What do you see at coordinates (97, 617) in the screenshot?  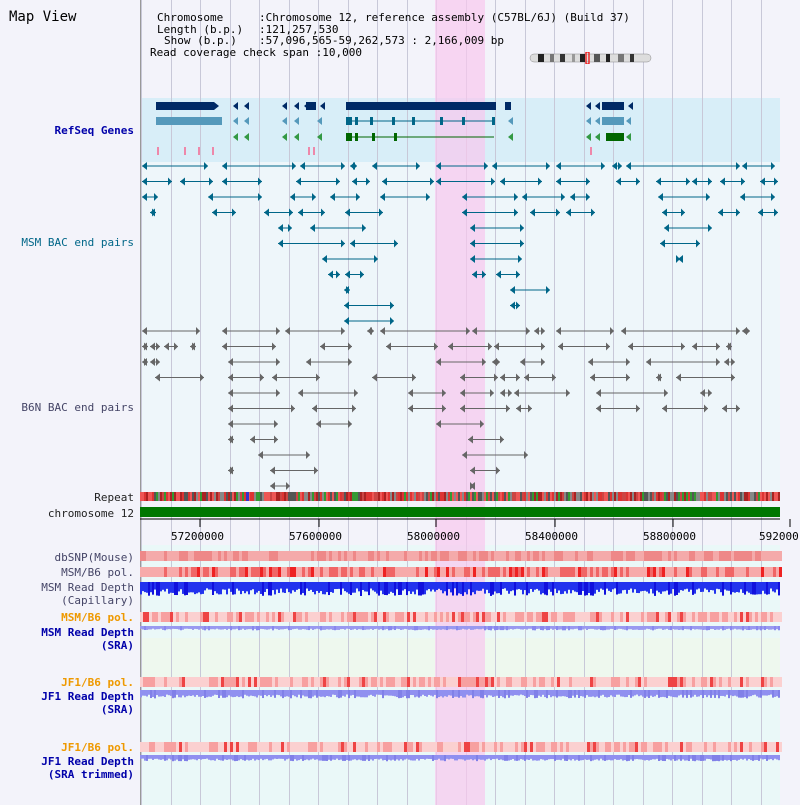 I see `msm-b6-pol-2-label: MSM/B6 pol.` at bounding box center [97, 617].